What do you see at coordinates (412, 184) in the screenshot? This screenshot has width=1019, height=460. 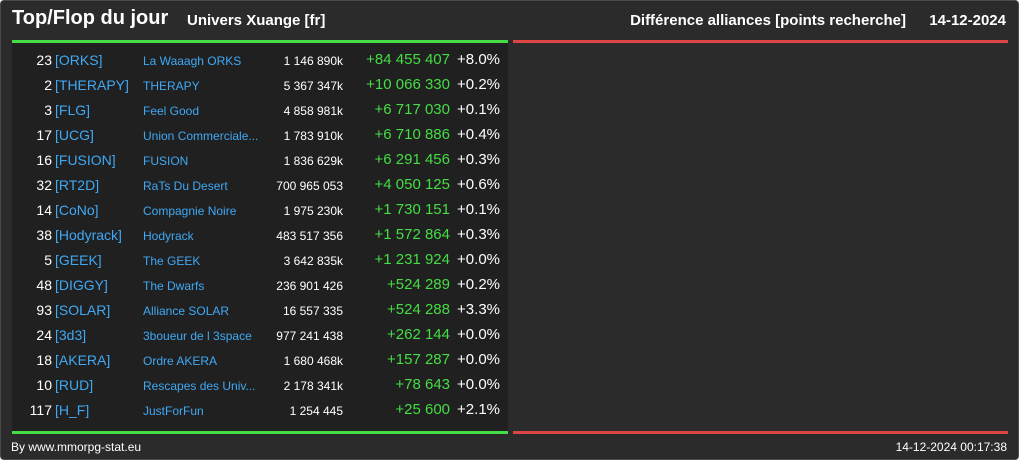 I see `difference-cell: +4 050 125` at bounding box center [412, 184].